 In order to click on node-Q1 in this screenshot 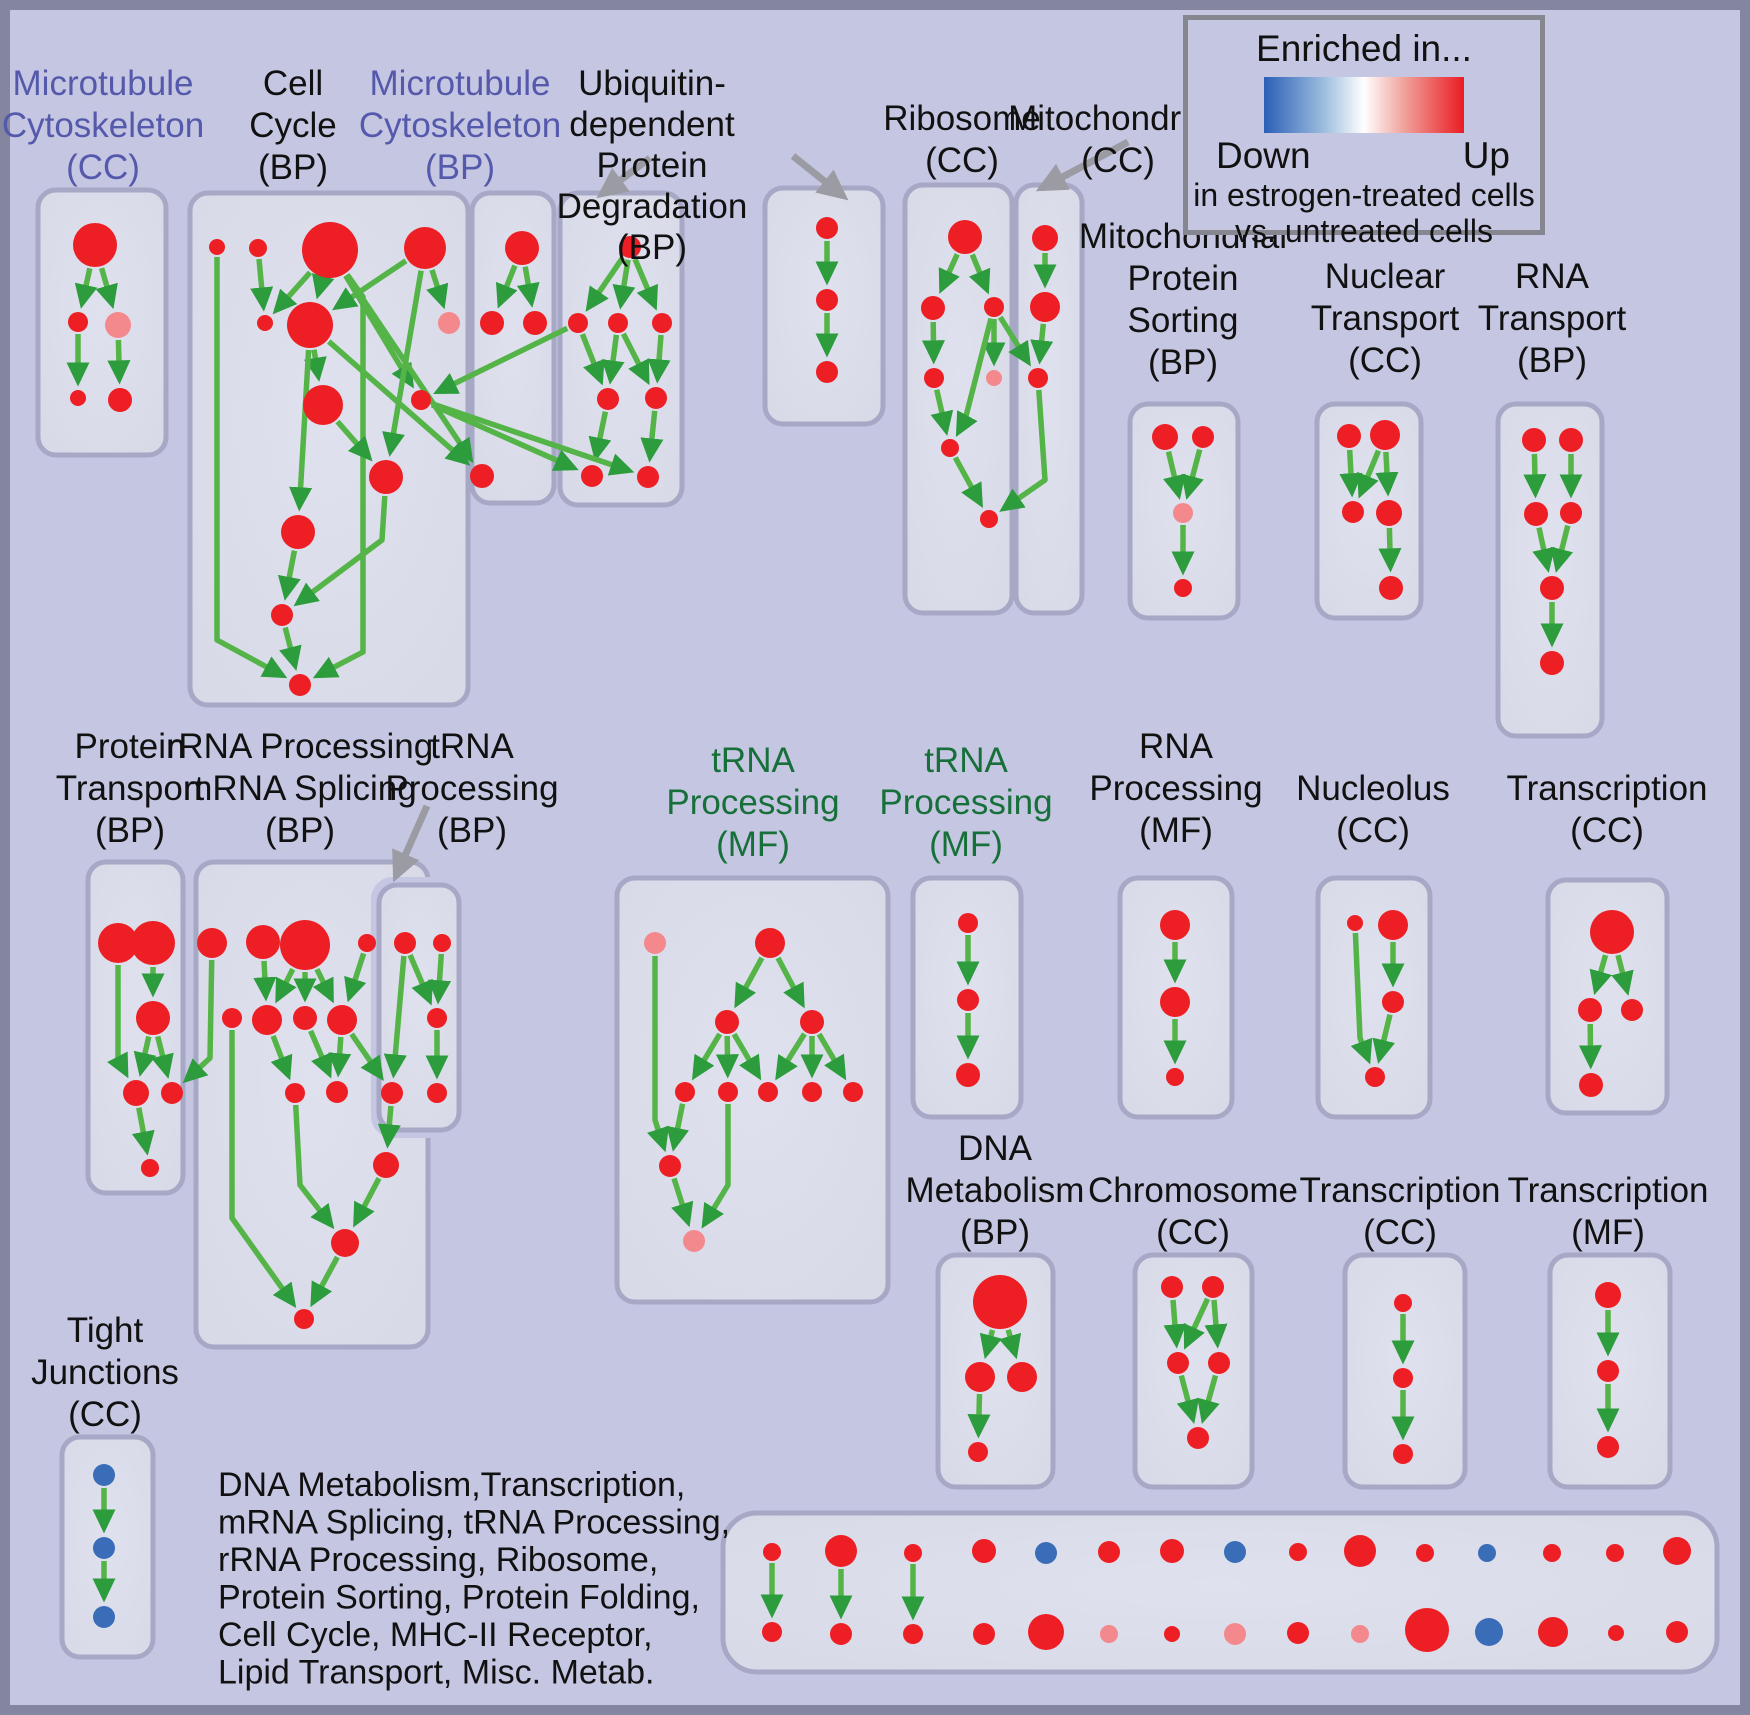, I will do `click(1355, 923)`.